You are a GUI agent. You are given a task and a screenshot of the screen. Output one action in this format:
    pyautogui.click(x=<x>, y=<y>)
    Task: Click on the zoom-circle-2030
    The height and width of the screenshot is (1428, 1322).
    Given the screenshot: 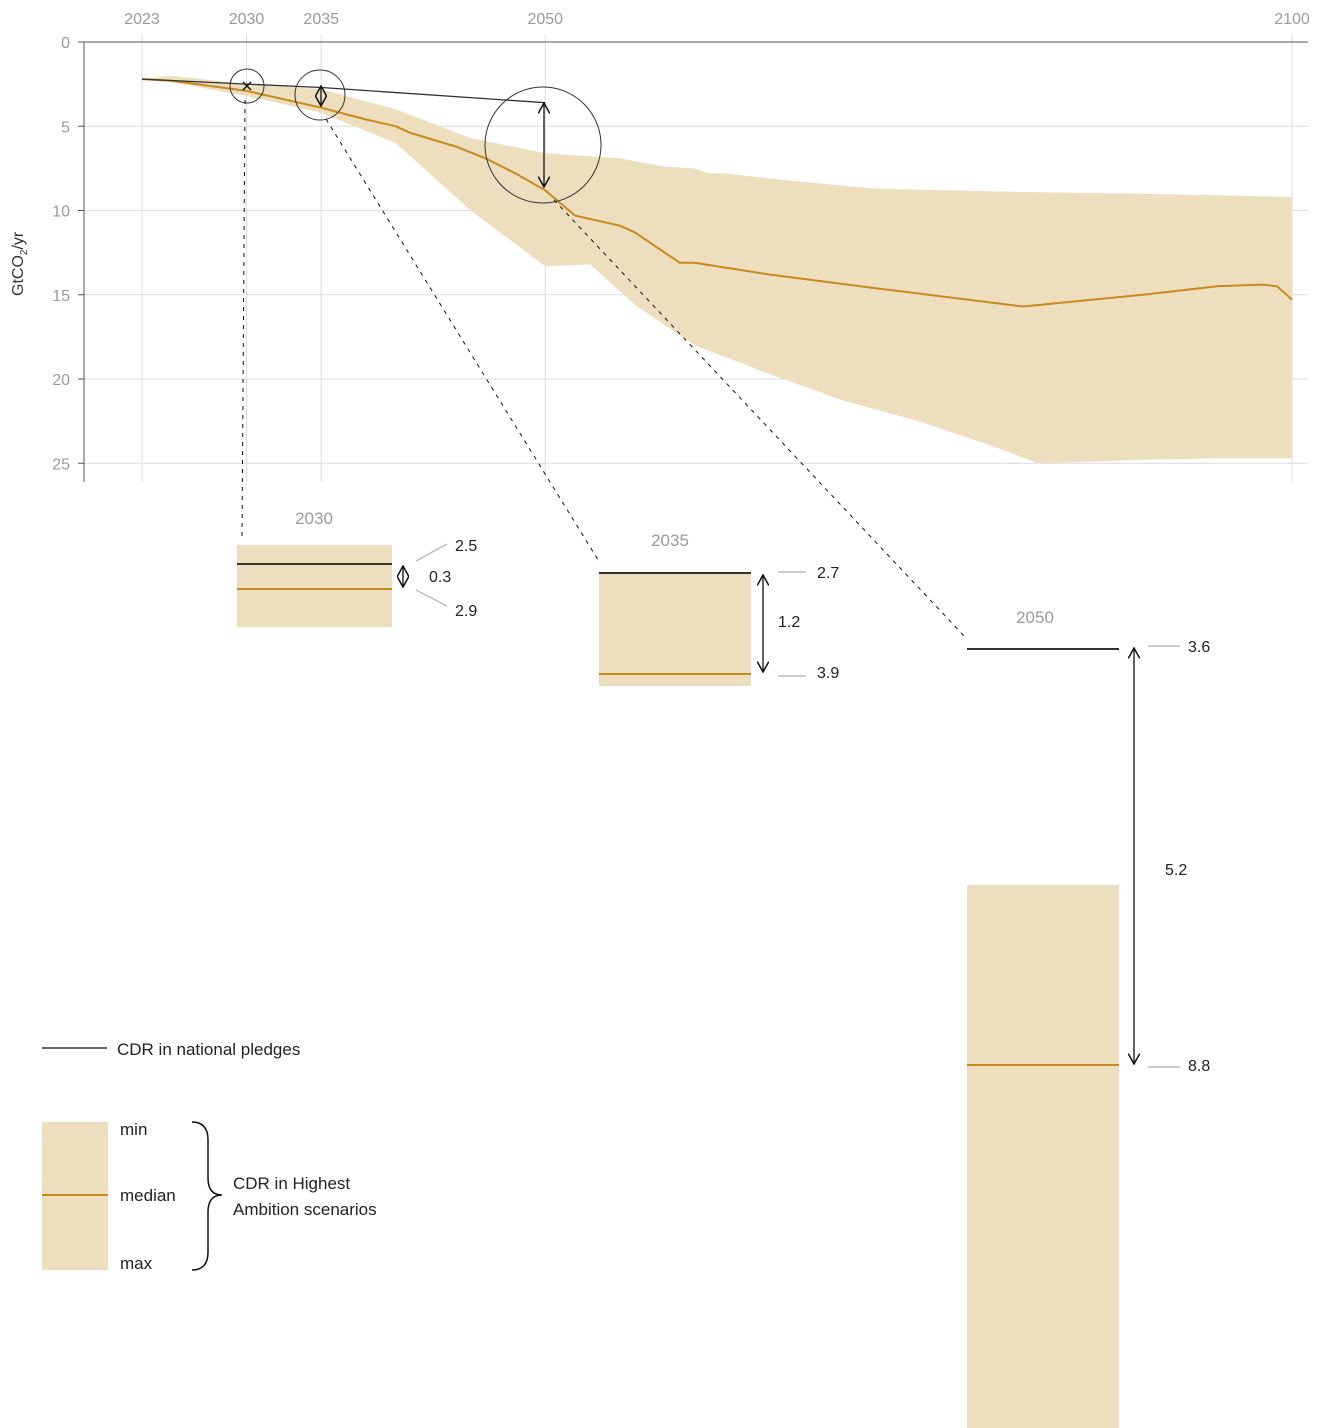 What is the action you would take?
    pyautogui.click(x=247, y=86)
    